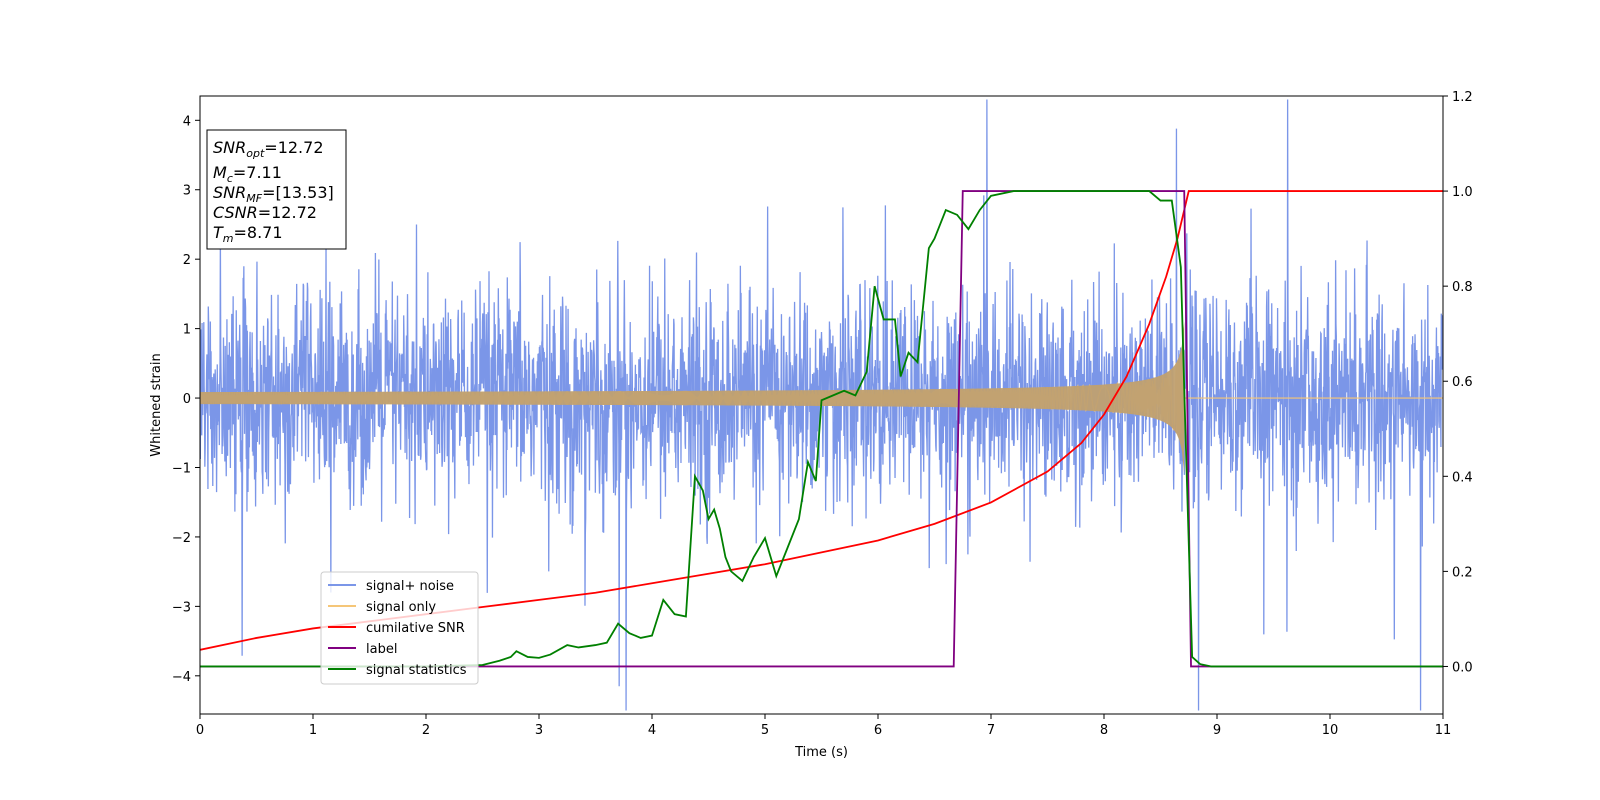  I want to click on x-tick-label: 10, so click(1330, 730).